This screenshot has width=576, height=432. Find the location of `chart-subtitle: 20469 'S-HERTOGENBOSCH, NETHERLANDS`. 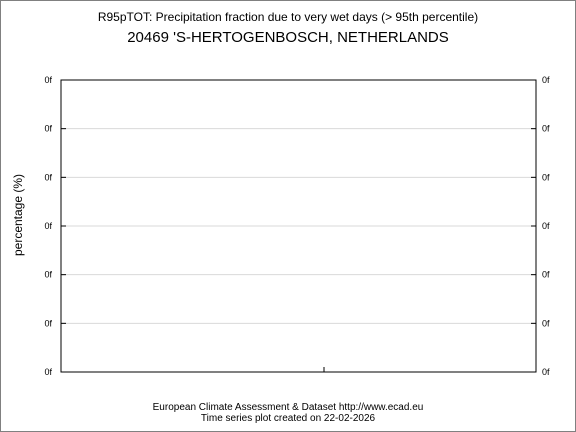

chart-subtitle: 20469 'S-HERTOGENBOSCH, NETHERLANDS is located at coordinates (288, 37).